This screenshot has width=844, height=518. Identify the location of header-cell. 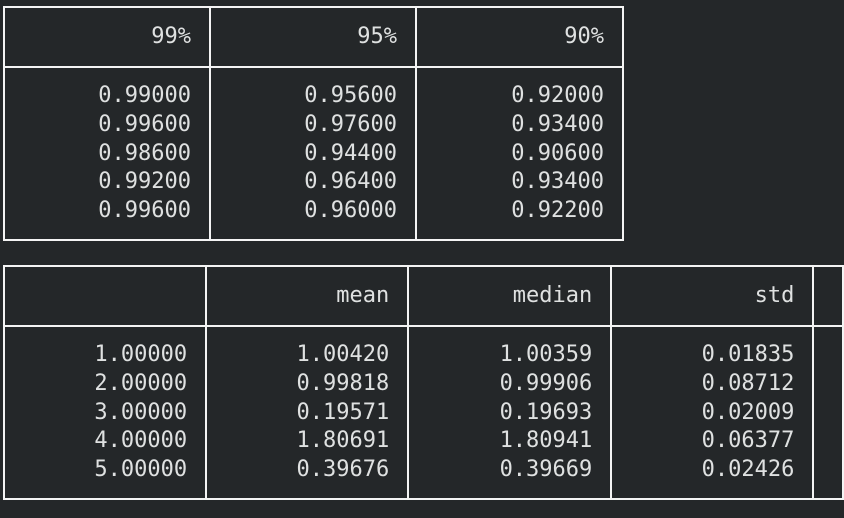
(105, 296).